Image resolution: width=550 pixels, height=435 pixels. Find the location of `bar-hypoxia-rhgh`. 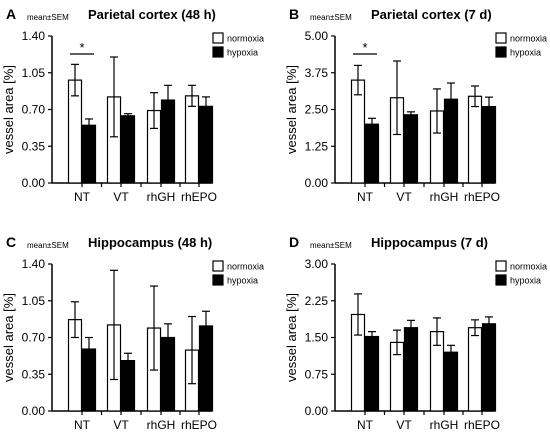

bar-hypoxia-rhgh is located at coordinates (451, 381).